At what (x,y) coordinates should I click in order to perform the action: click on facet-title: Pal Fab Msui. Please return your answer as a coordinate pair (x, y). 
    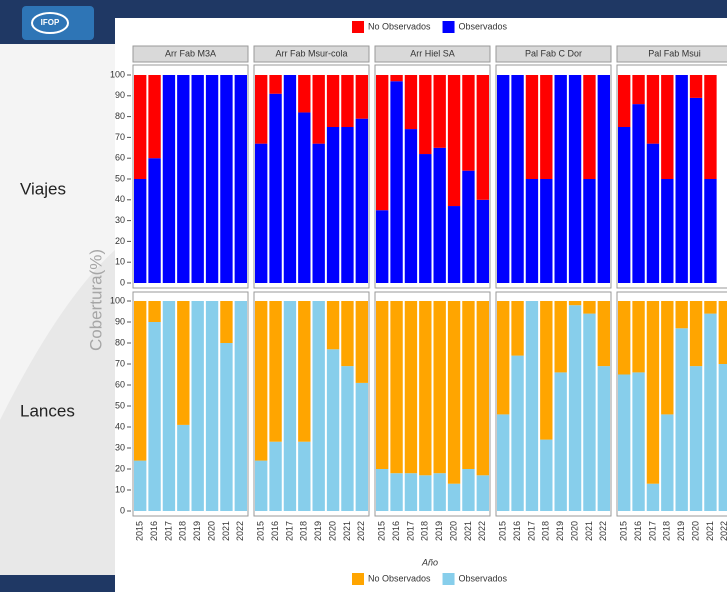
    Looking at the image, I should click on (674, 53).